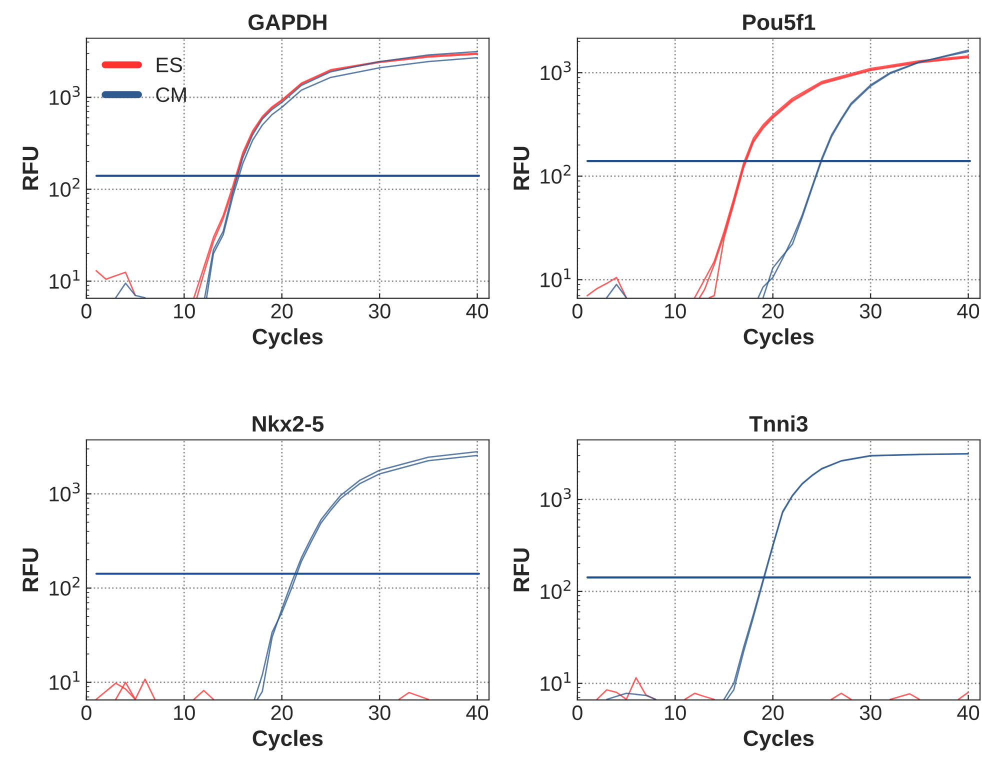  I want to click on chart-title: Nkx2-5, so click(288, 423).